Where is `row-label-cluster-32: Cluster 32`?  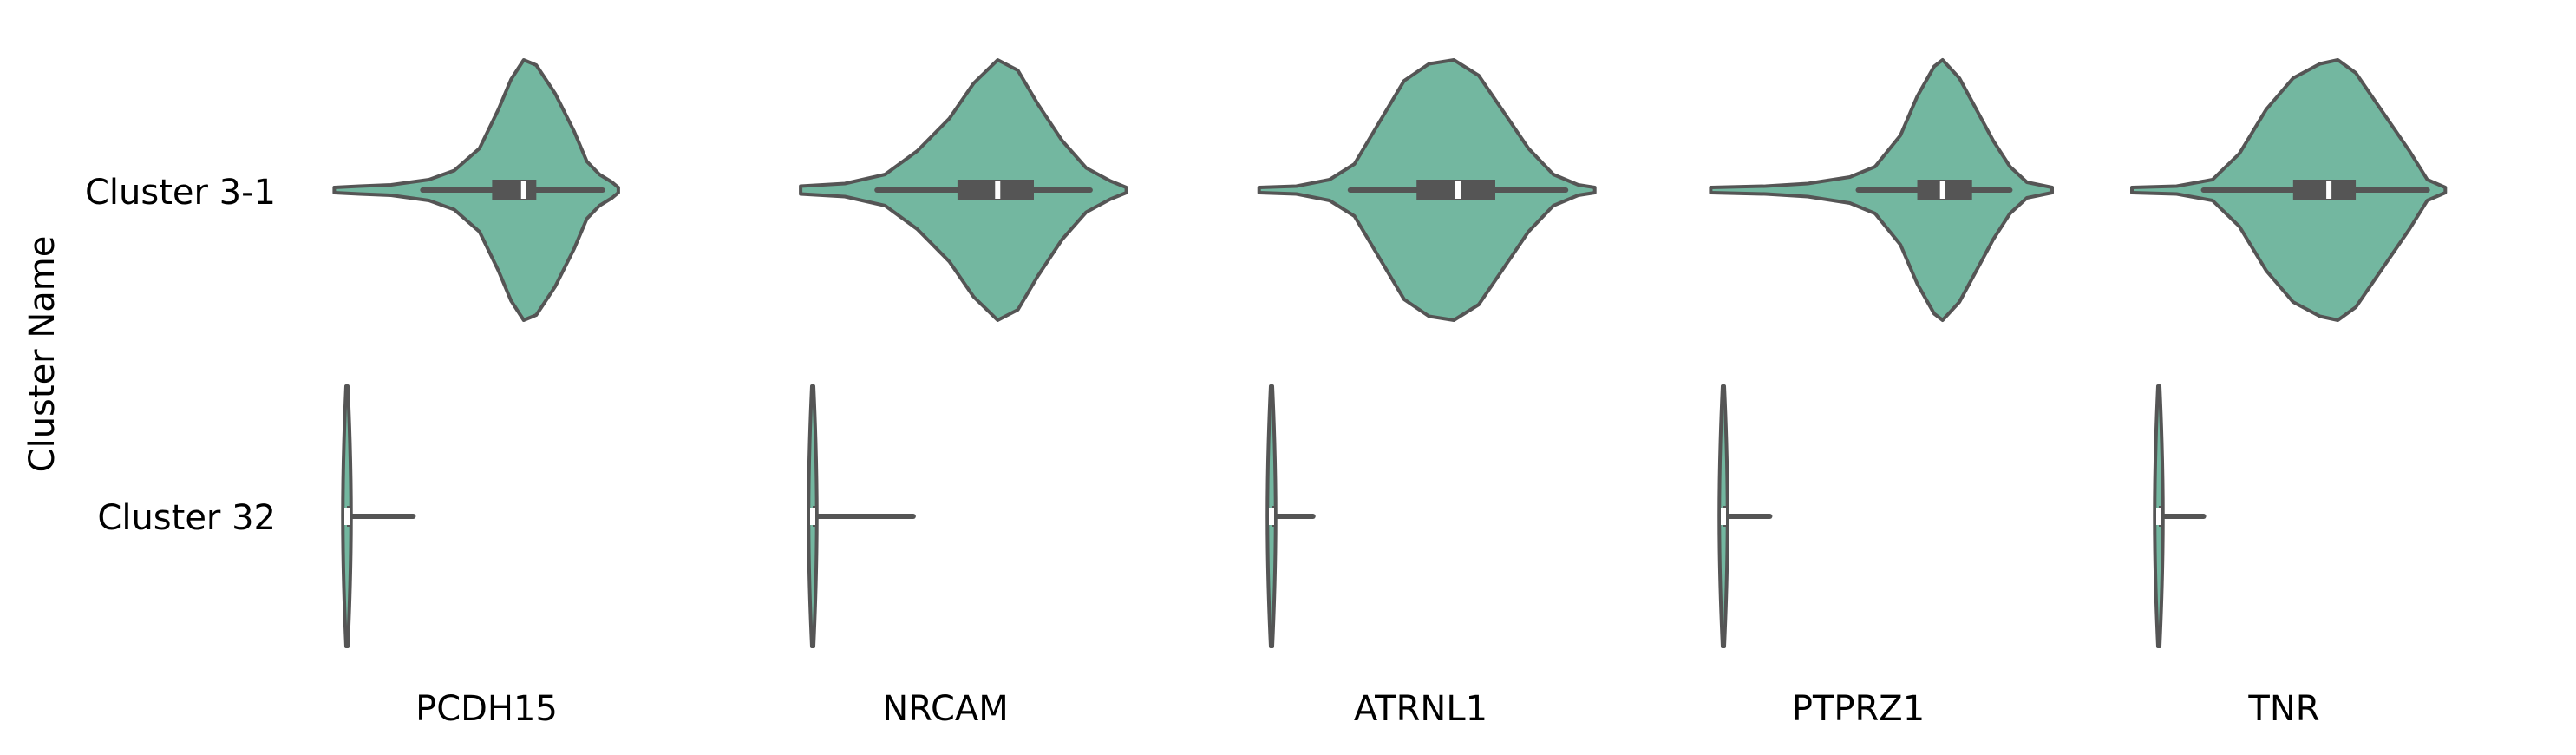 row-label-cluster-32: Cluster 32 is located at coordinates (186, 518).